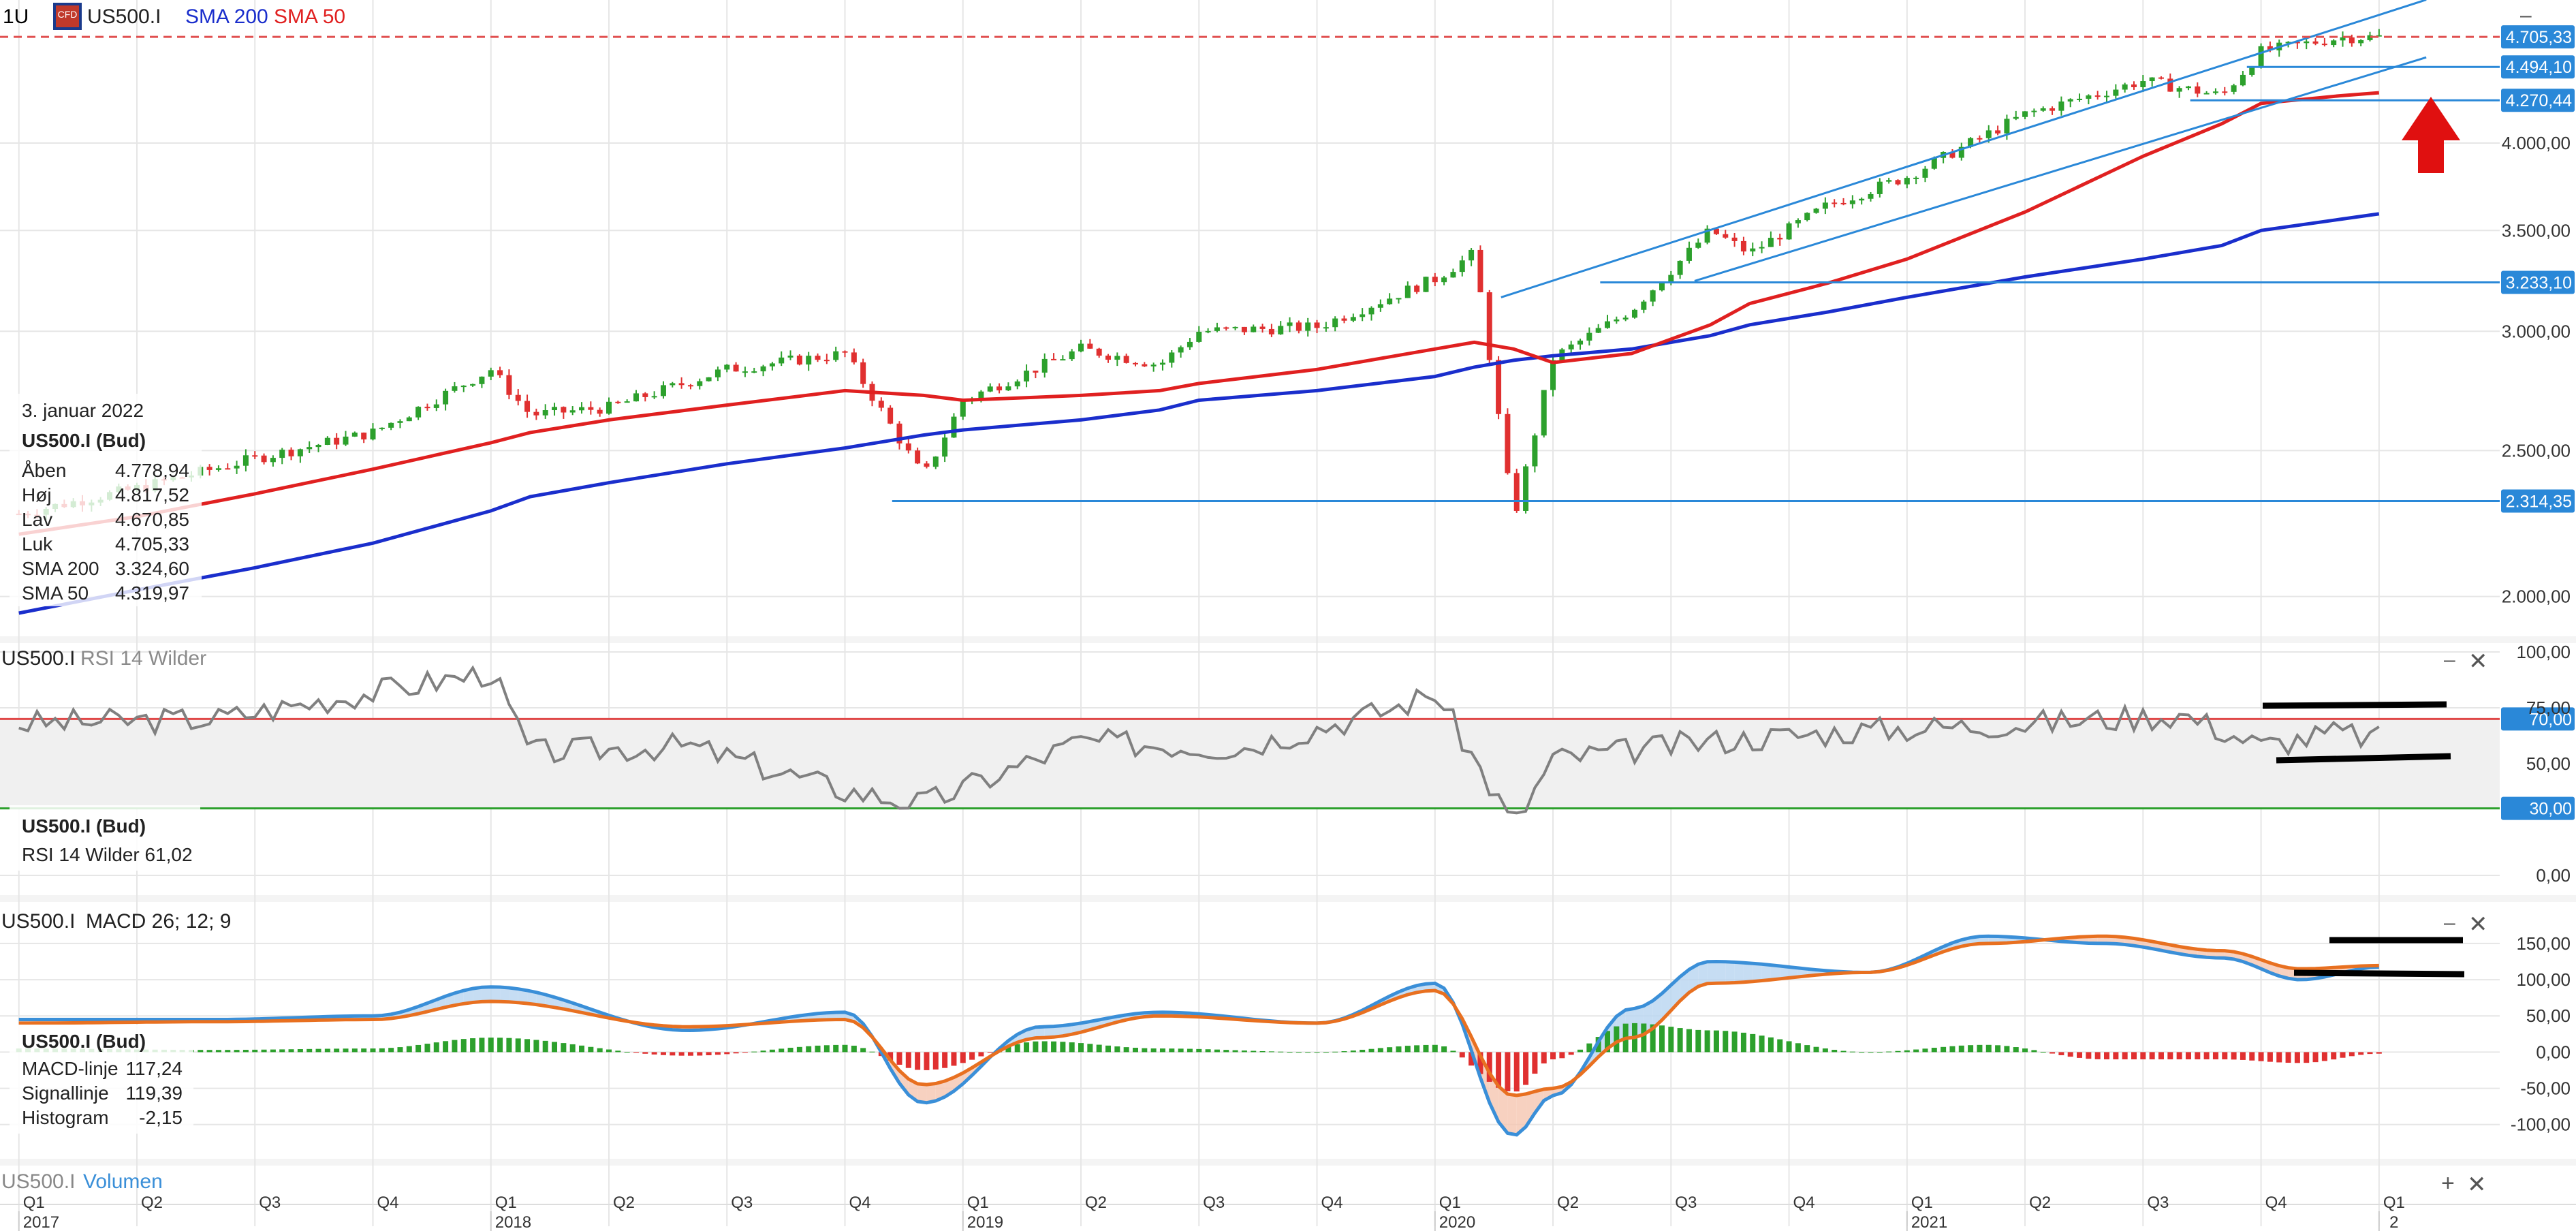 Image resolution: width=2576 pixels, height=1231 pixels. What do you see at coordinates (2545, 1088) in the screenshot?
I see `macd-tick-label: -50,00` at bounding box center [2545, 1088].